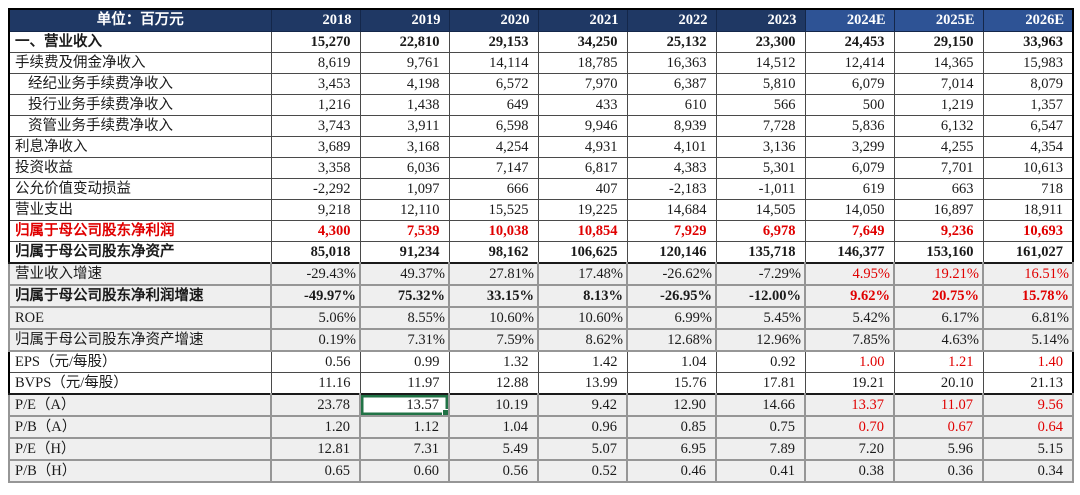  Describe the element at coordinates (493, 126) in the screenshot. I see `cell-2020: 6,598` at that location.